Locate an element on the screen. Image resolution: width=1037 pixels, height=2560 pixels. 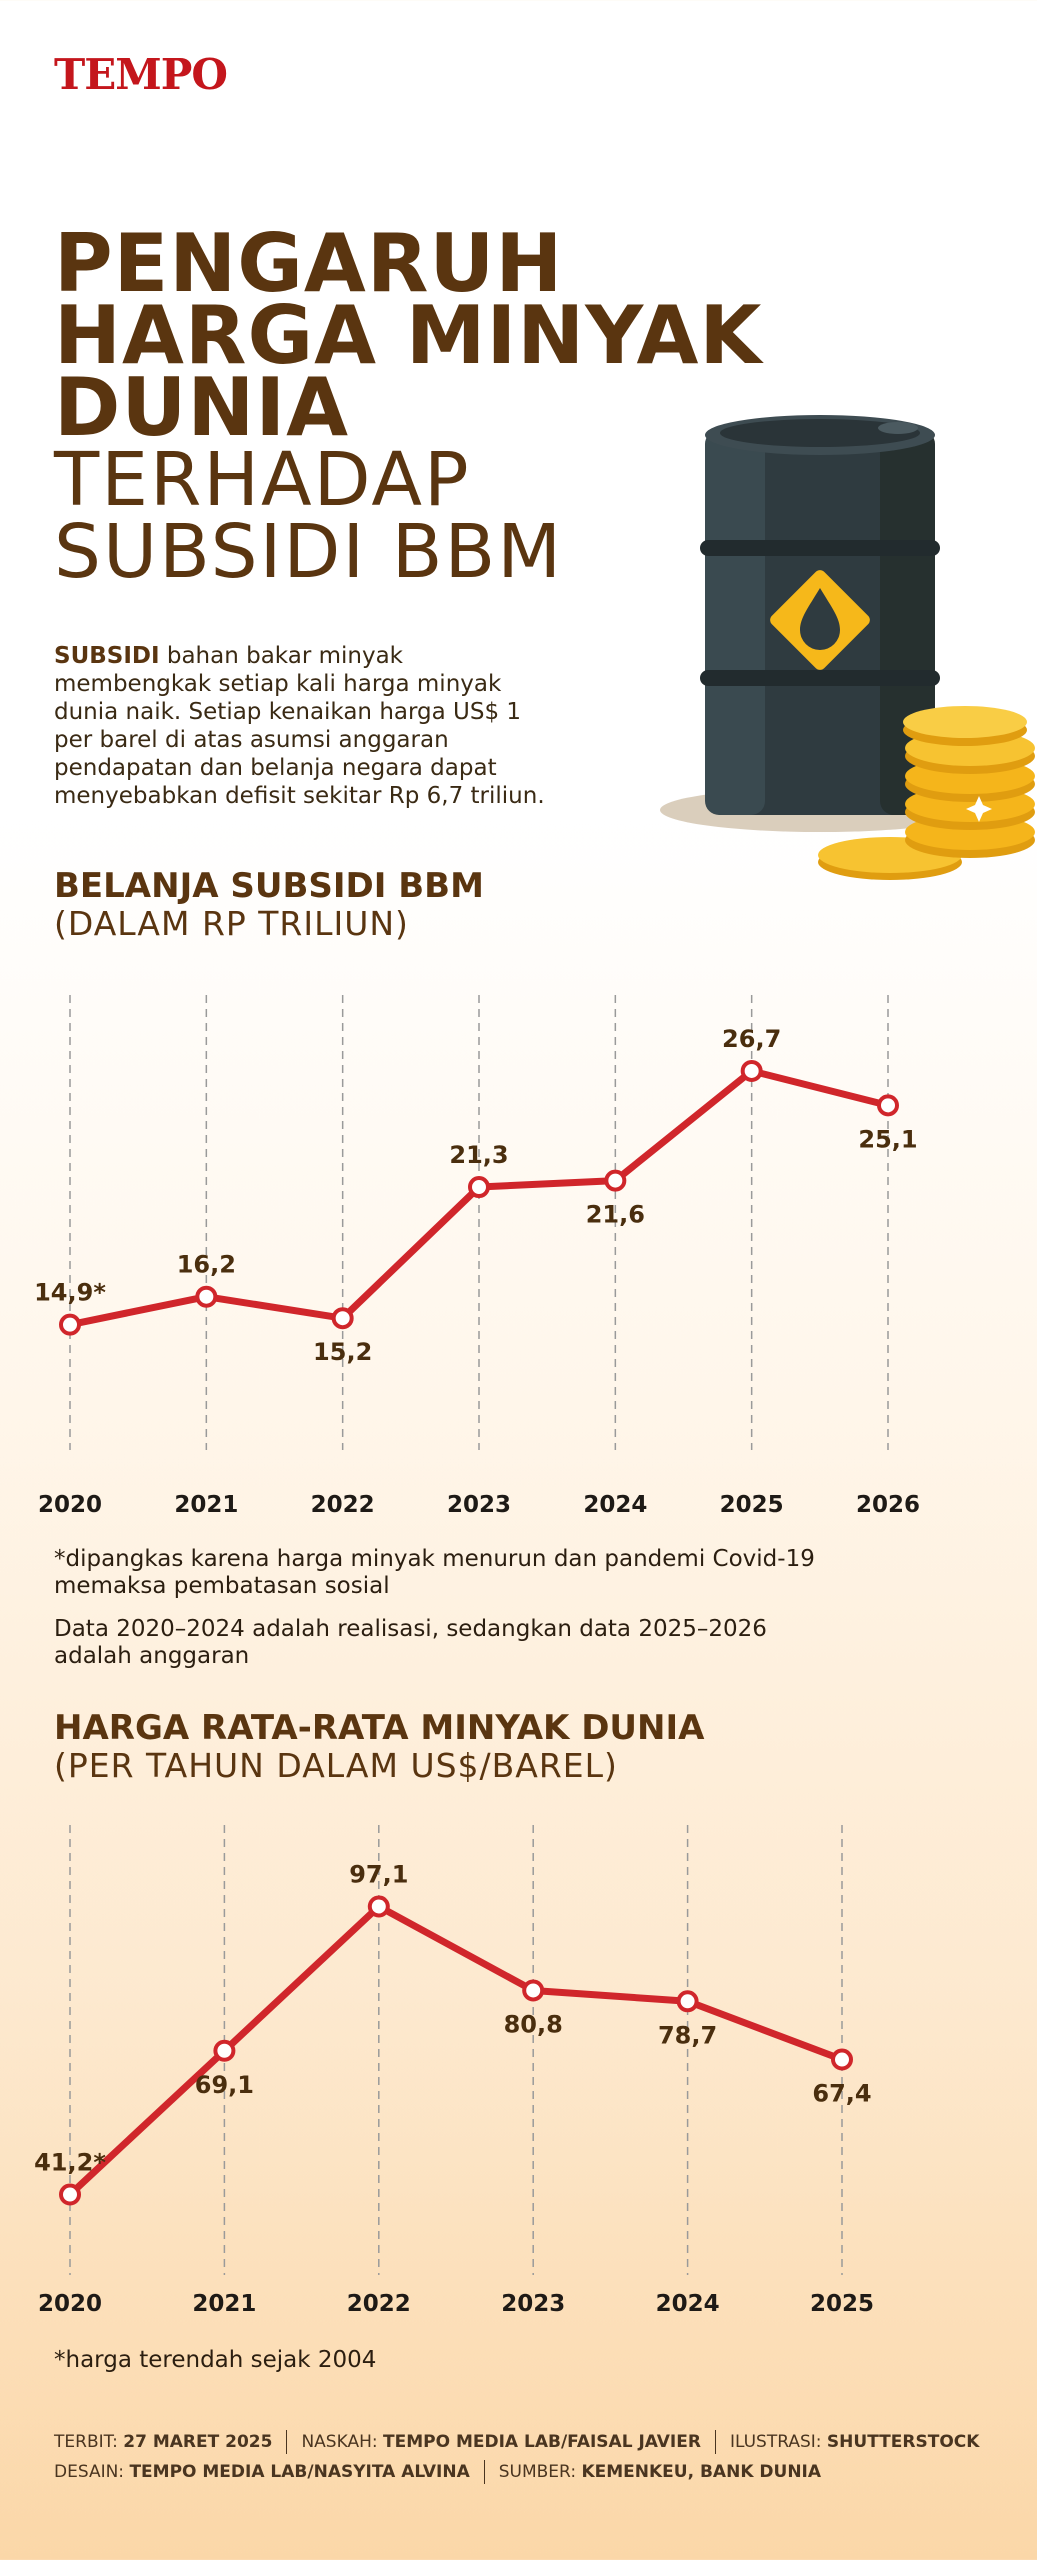
chart2-title: HARGA RATA-RATA MINYAK DUNIA is located at coordinates (379, 1728).